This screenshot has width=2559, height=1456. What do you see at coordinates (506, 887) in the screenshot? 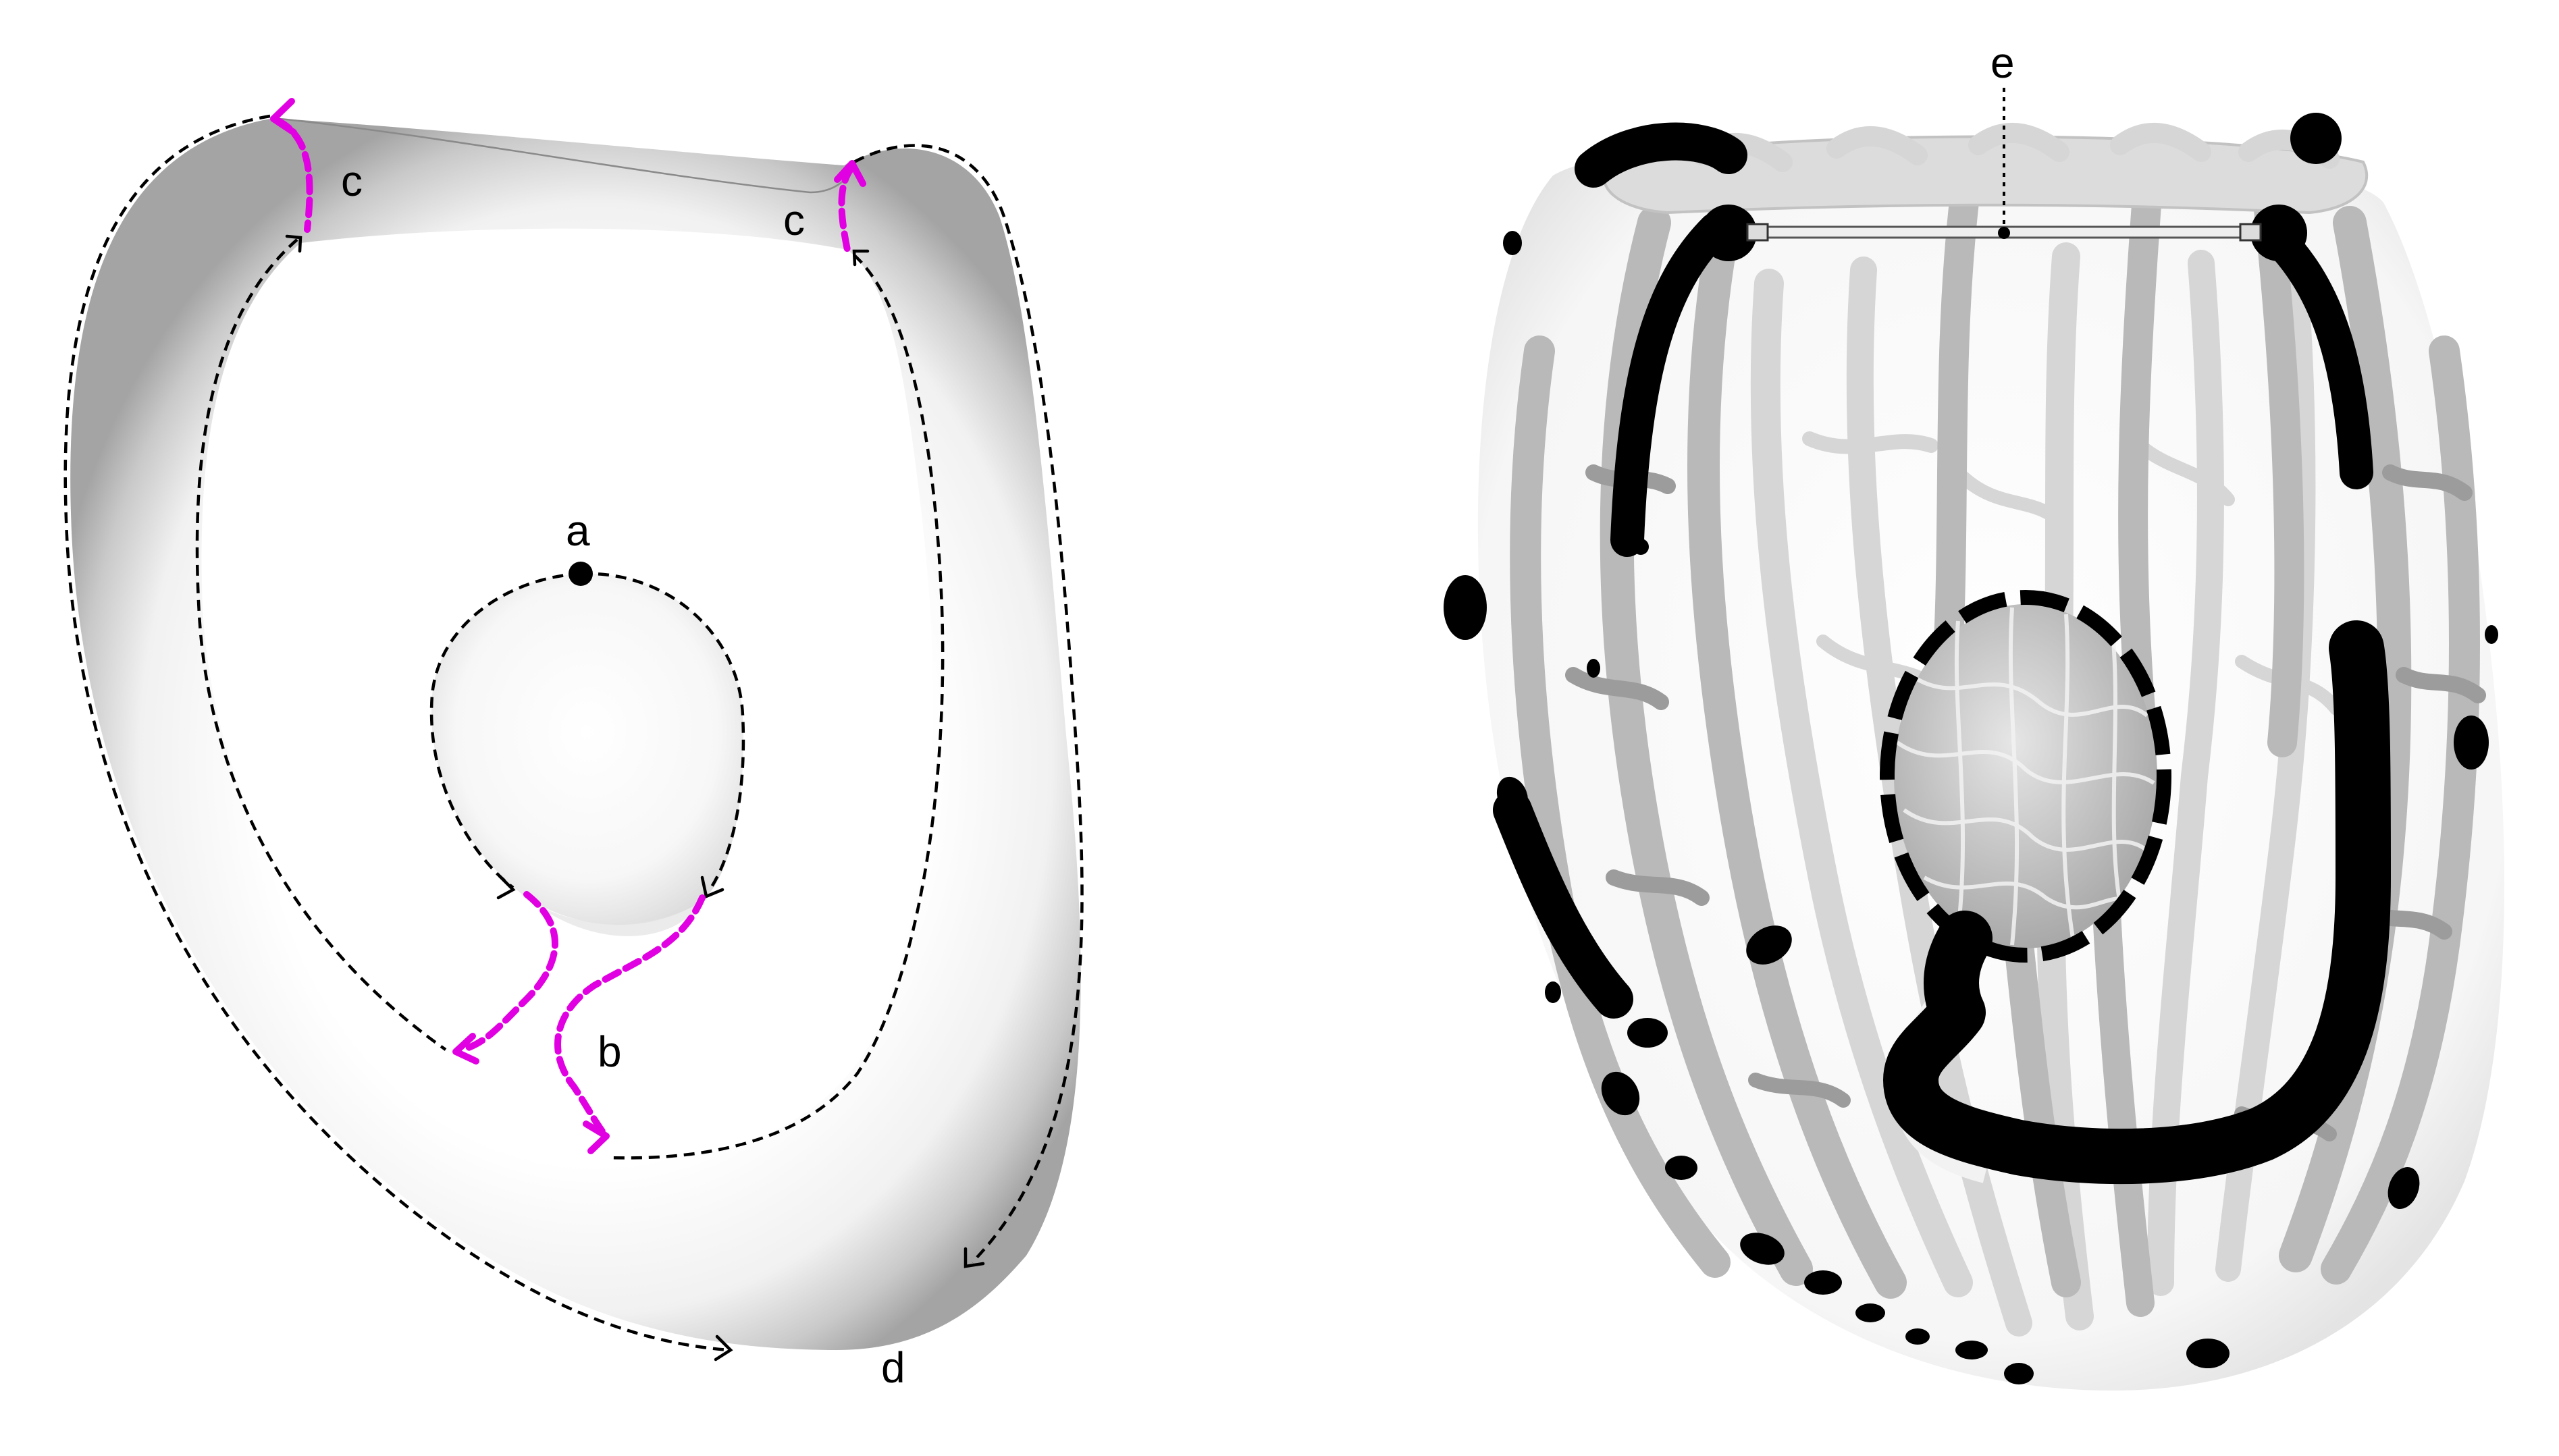
I see `hole-left-arrow` at bounding box center [506, 887].